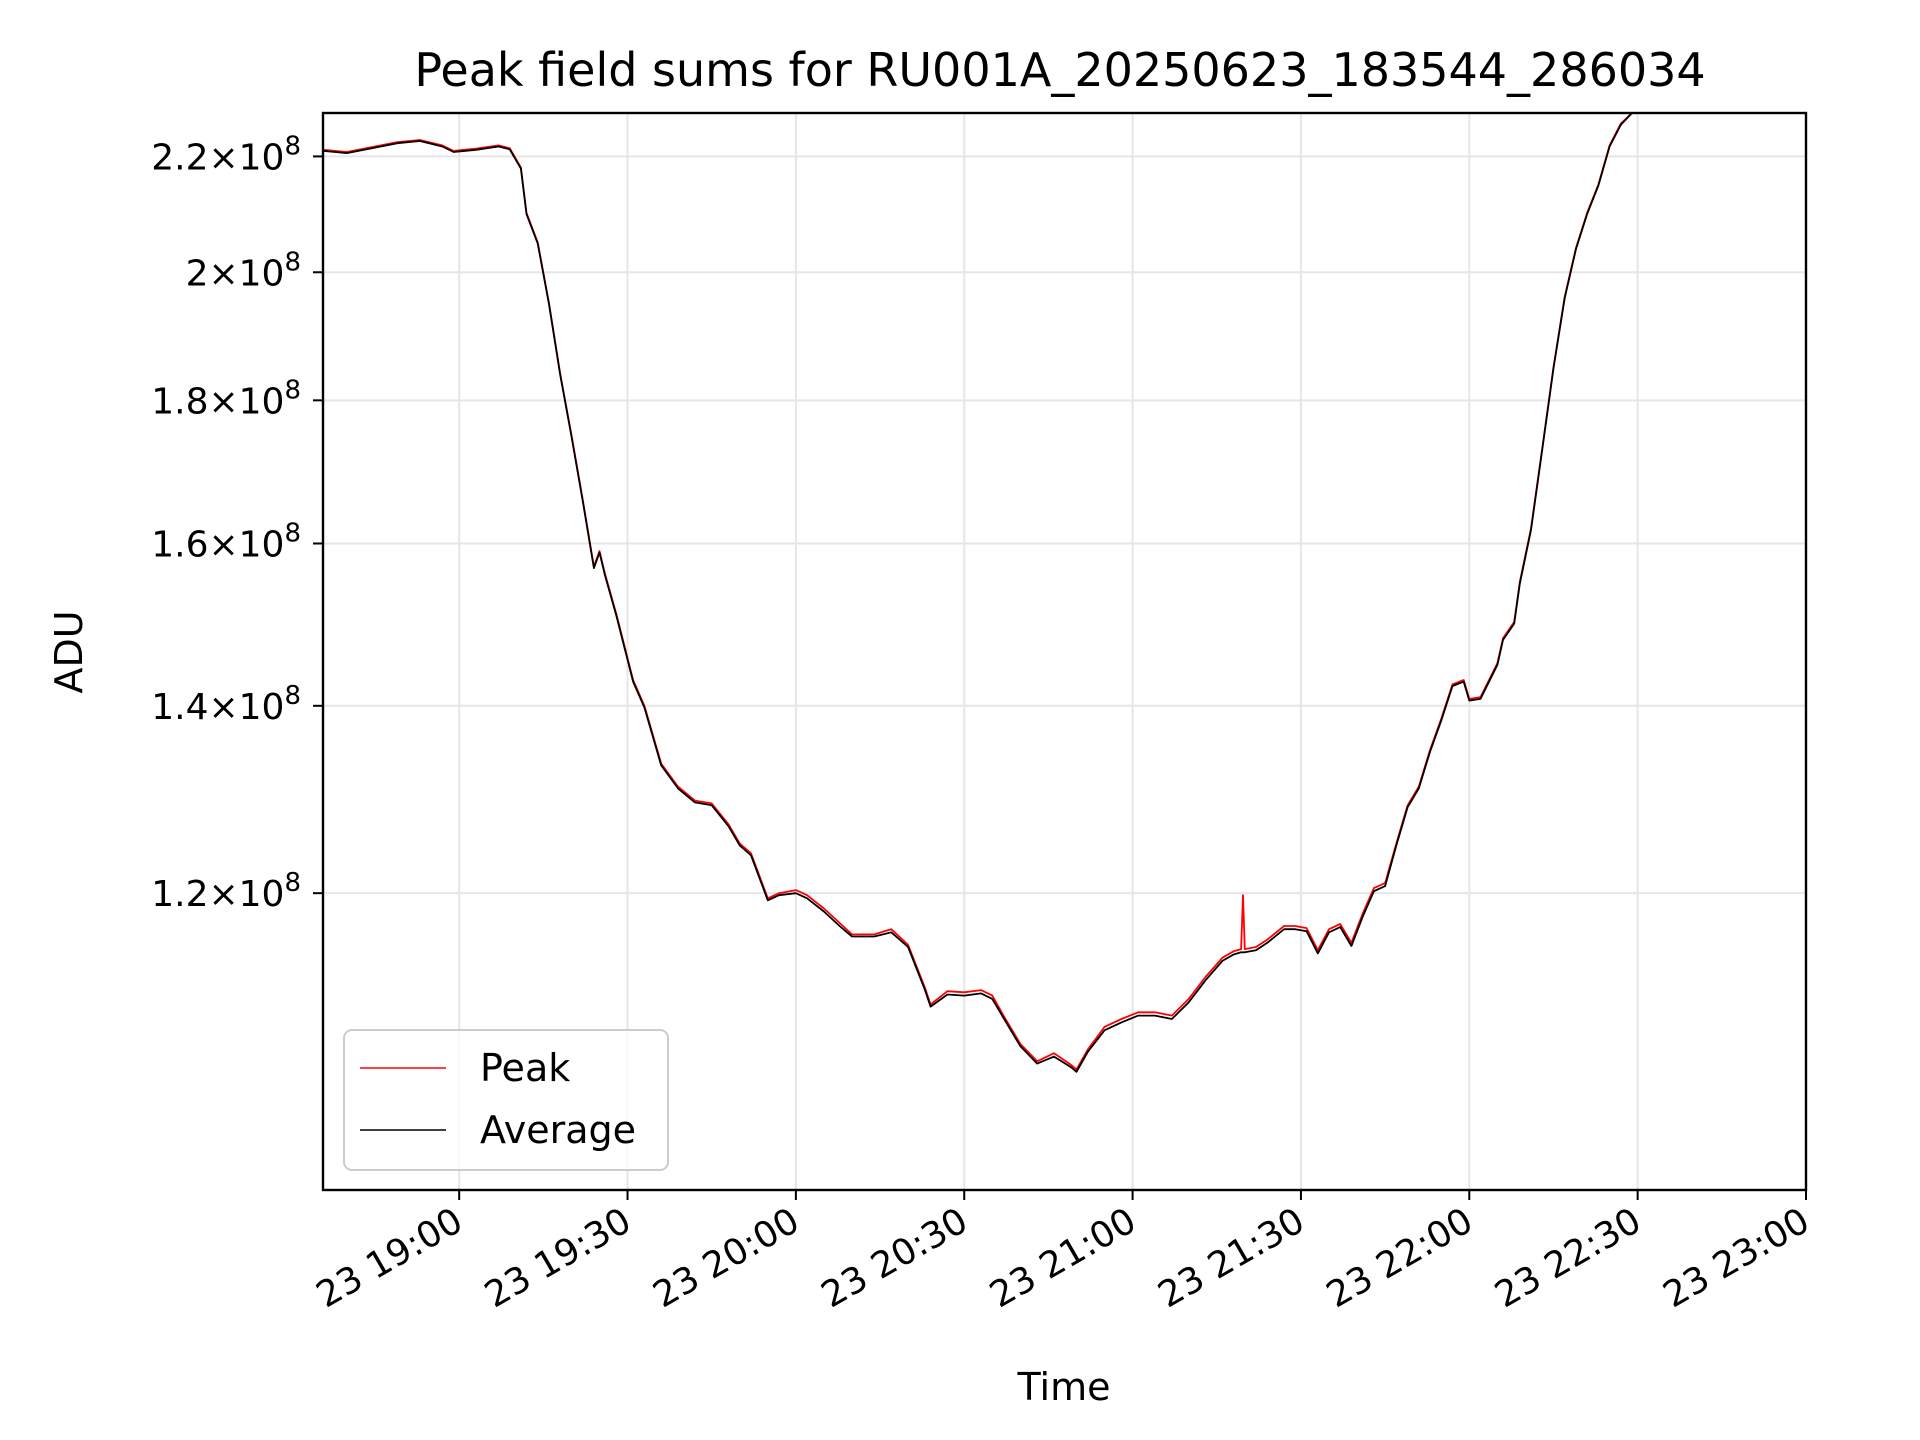  What do you see at coordinates (226, 541) in the screenshot?
I see `y-tick-label: 1.6×108` at bounding box center [226, 541].